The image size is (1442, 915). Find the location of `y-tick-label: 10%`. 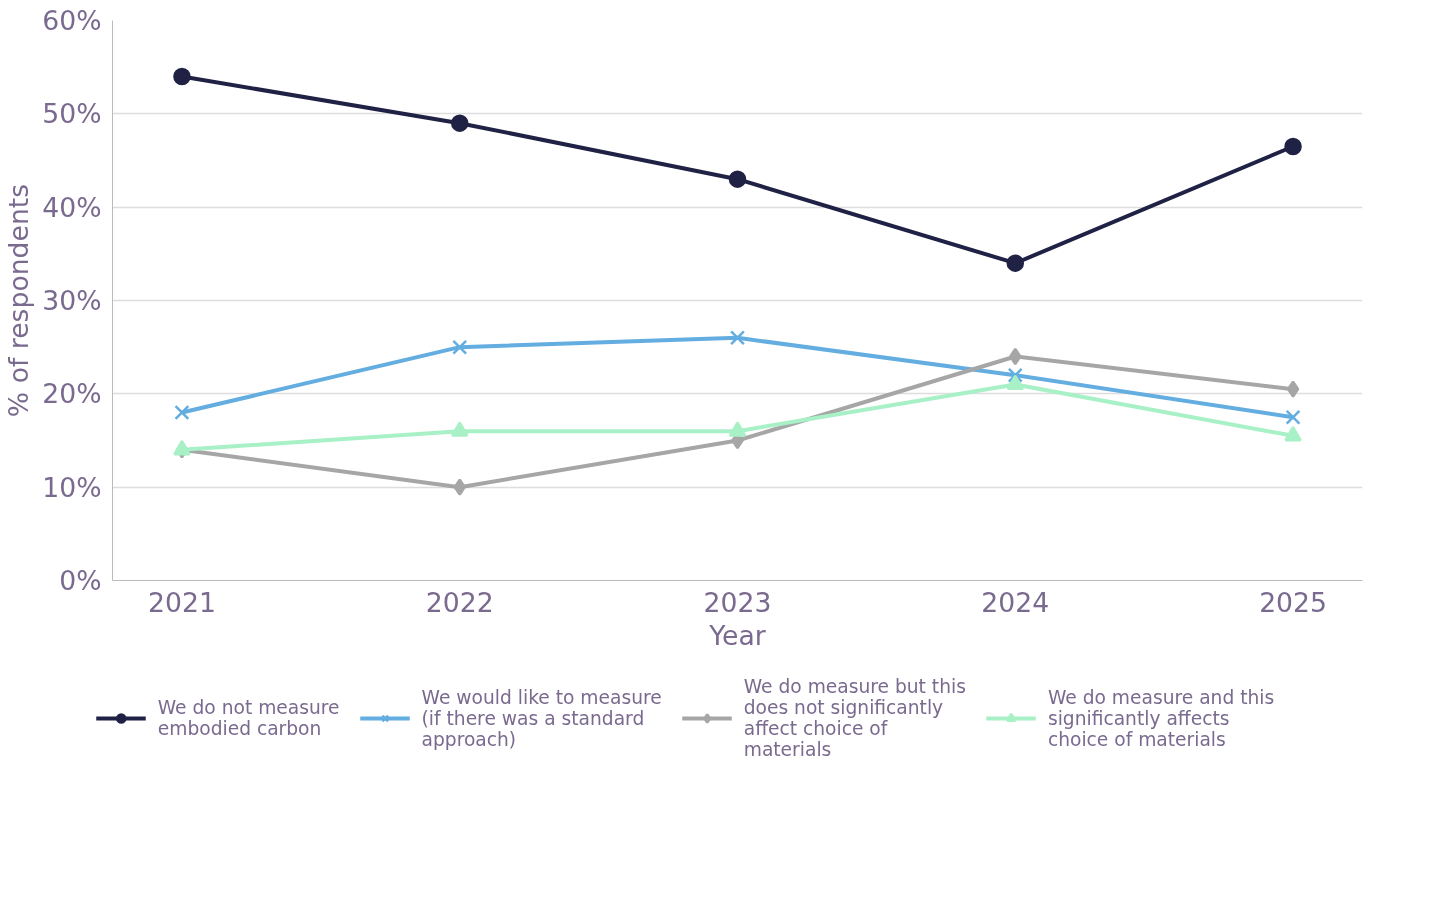

y-tick-label: 10% is located at coordinates (72, 487).